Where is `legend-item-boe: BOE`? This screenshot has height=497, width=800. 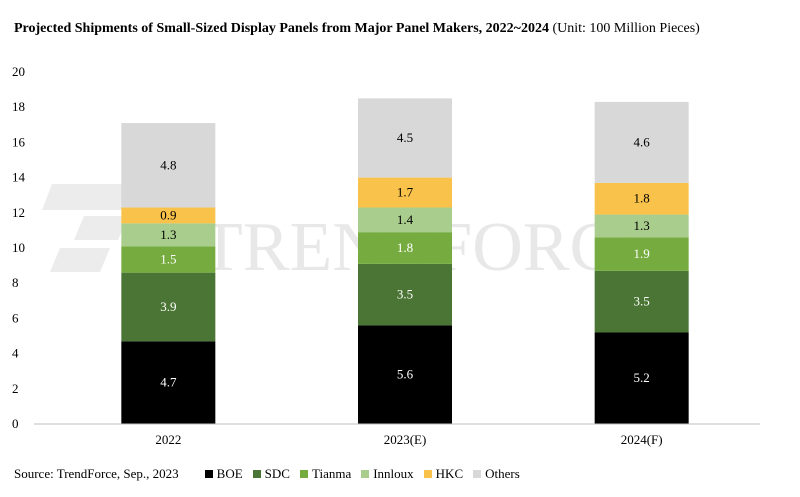
legend-item-boe: BOE is located at coordinates (223, 474).